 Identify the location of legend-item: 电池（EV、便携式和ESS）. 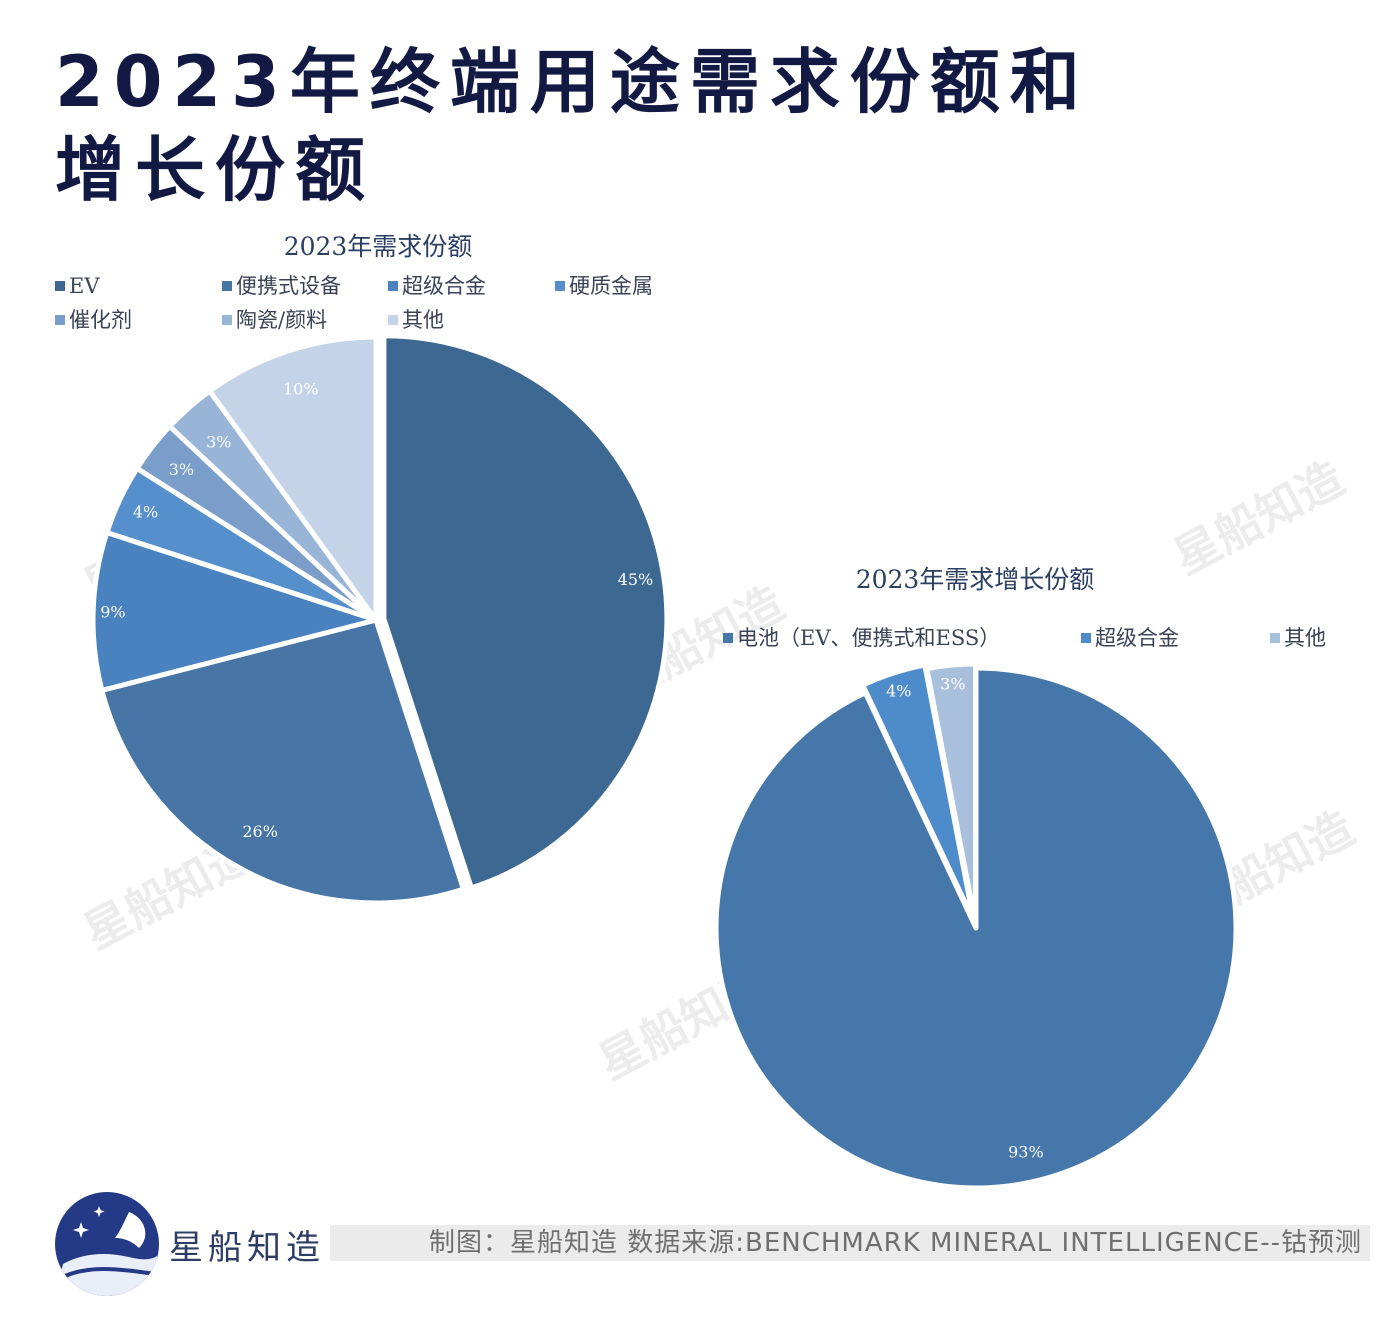
(861, 638).